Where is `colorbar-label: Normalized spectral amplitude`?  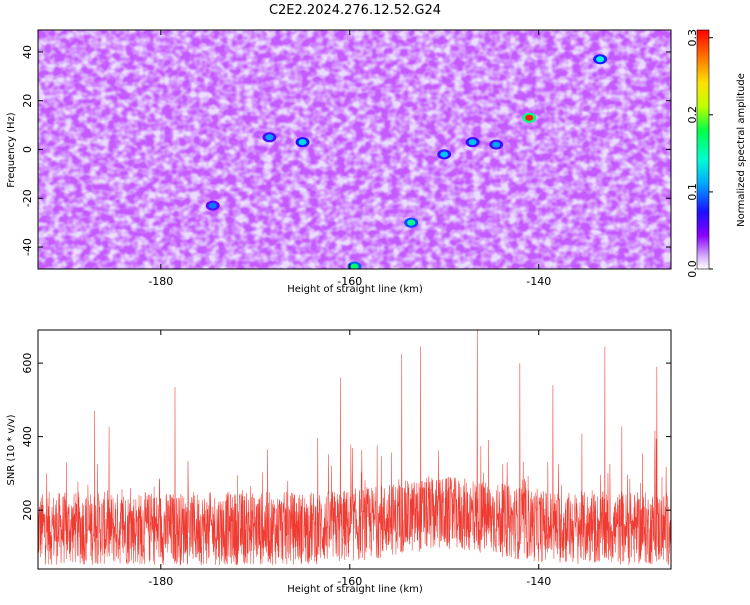 colorbar-label: Normalized spectral amplitude is located at coordinates (741, 150).